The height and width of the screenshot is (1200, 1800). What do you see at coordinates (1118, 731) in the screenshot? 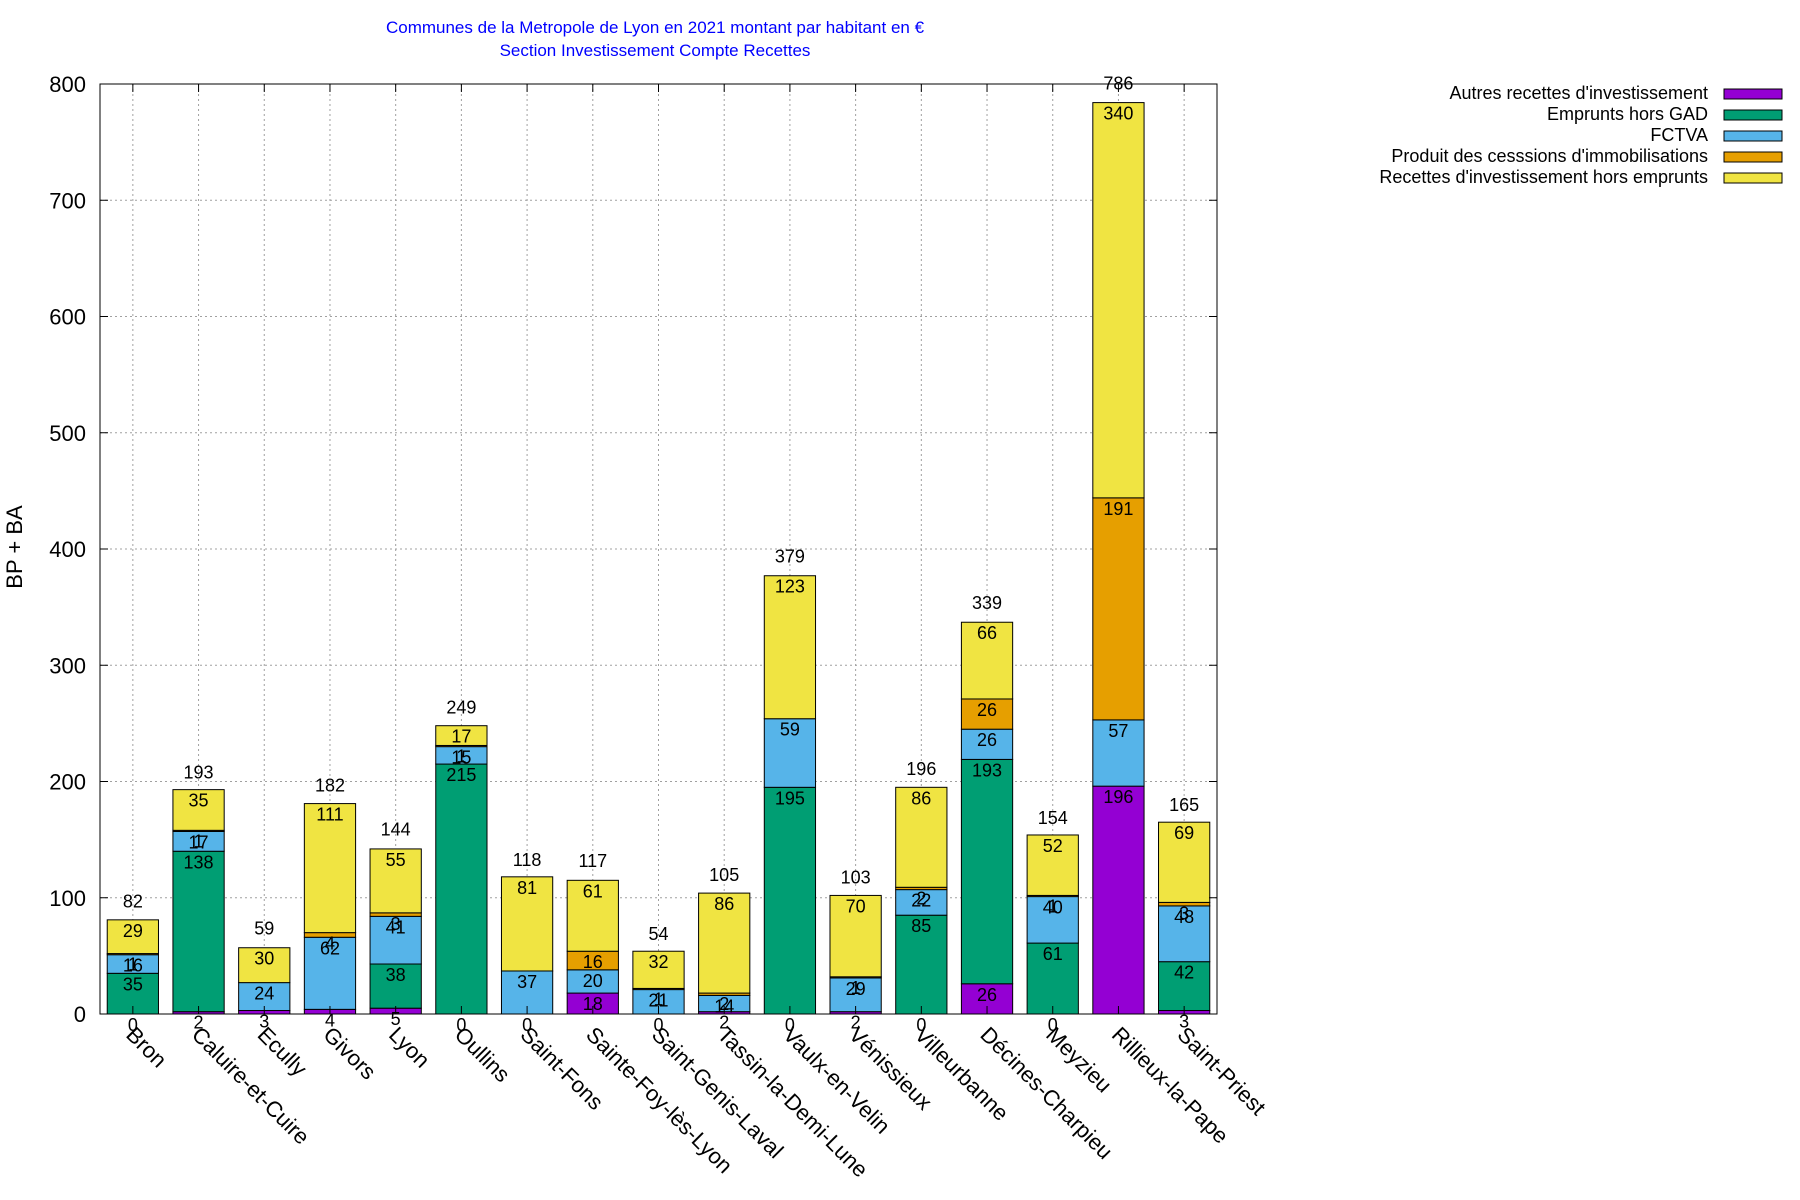
I see `bar-value-label: 57` at bounding box center [1118, 731].